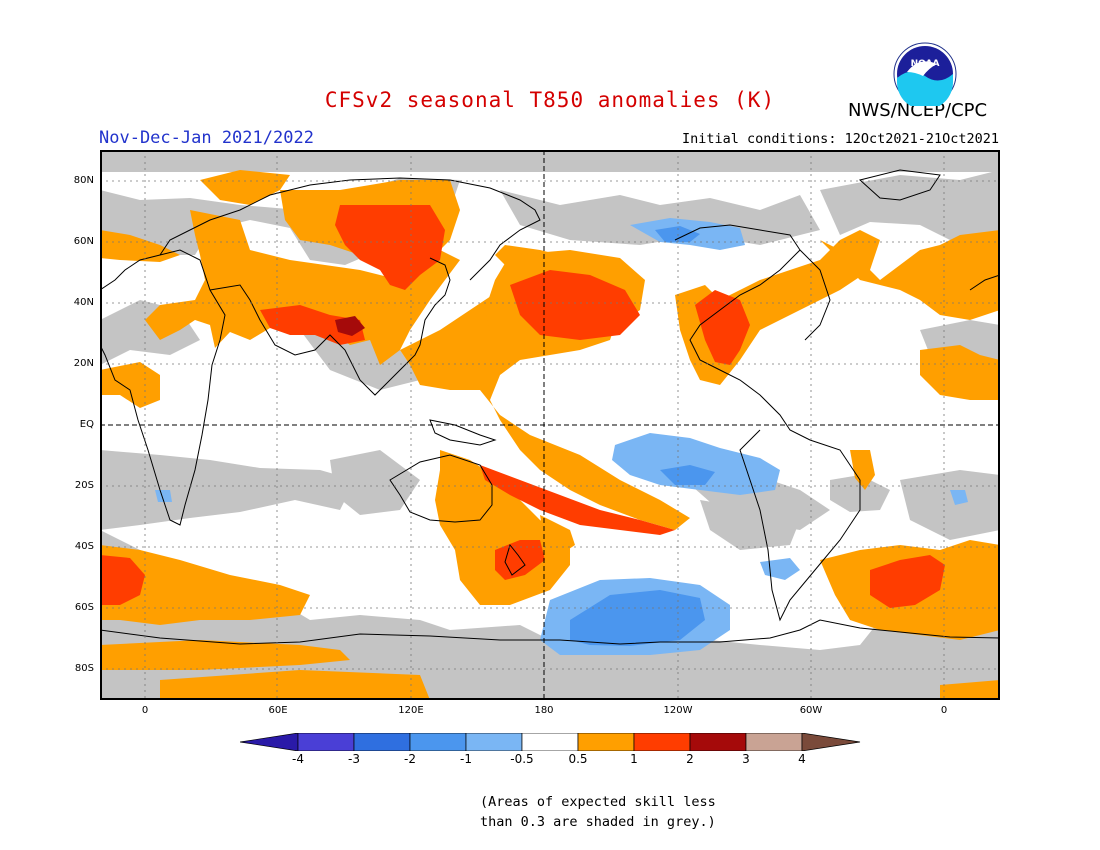  I want to click on season-label: Nov-Dec-Jan 2021/2022, so click(206, 138).